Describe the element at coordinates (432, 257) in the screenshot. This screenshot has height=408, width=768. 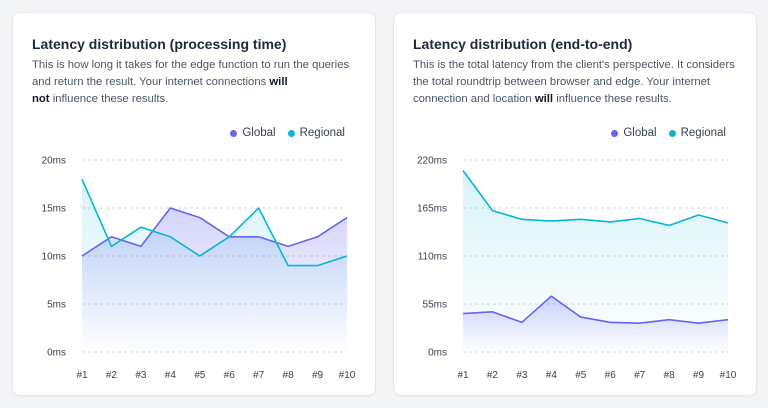
I see `y-tick-label: 110ms` at that location.